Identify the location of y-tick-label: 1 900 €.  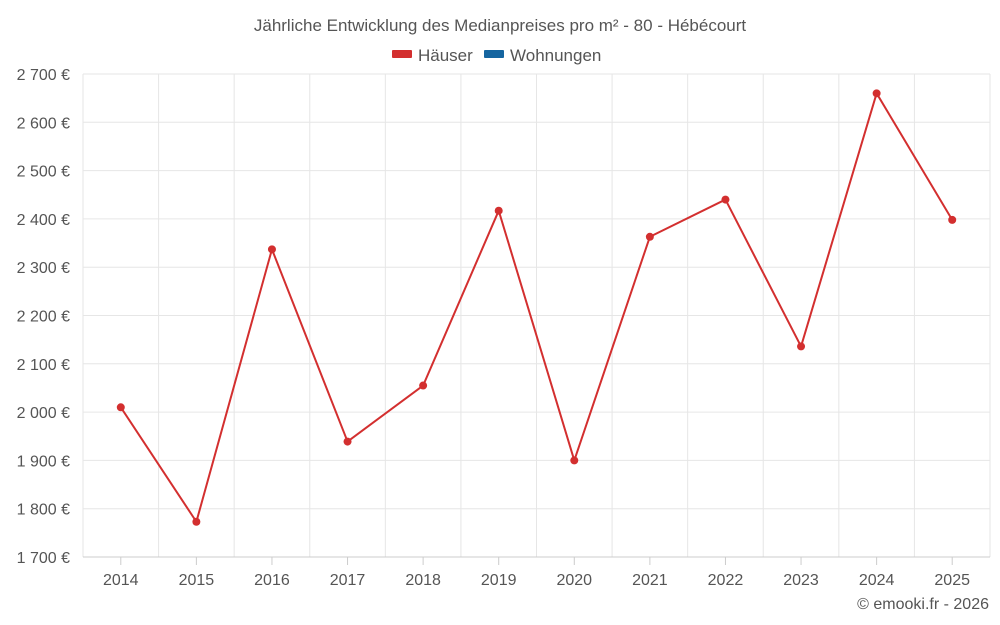
(43, 461).